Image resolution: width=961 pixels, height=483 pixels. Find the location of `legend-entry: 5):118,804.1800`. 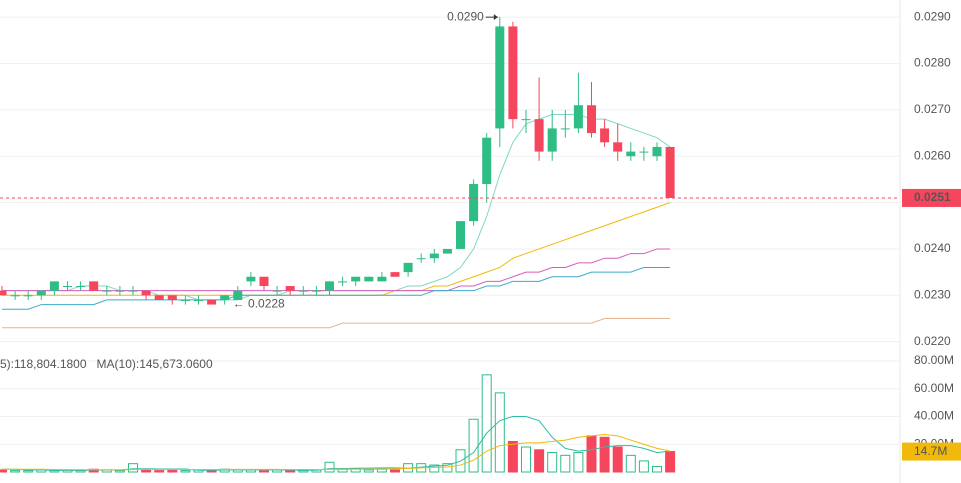

legend-entry: 5):118,804.1800 is located at coordinates (43, 364).